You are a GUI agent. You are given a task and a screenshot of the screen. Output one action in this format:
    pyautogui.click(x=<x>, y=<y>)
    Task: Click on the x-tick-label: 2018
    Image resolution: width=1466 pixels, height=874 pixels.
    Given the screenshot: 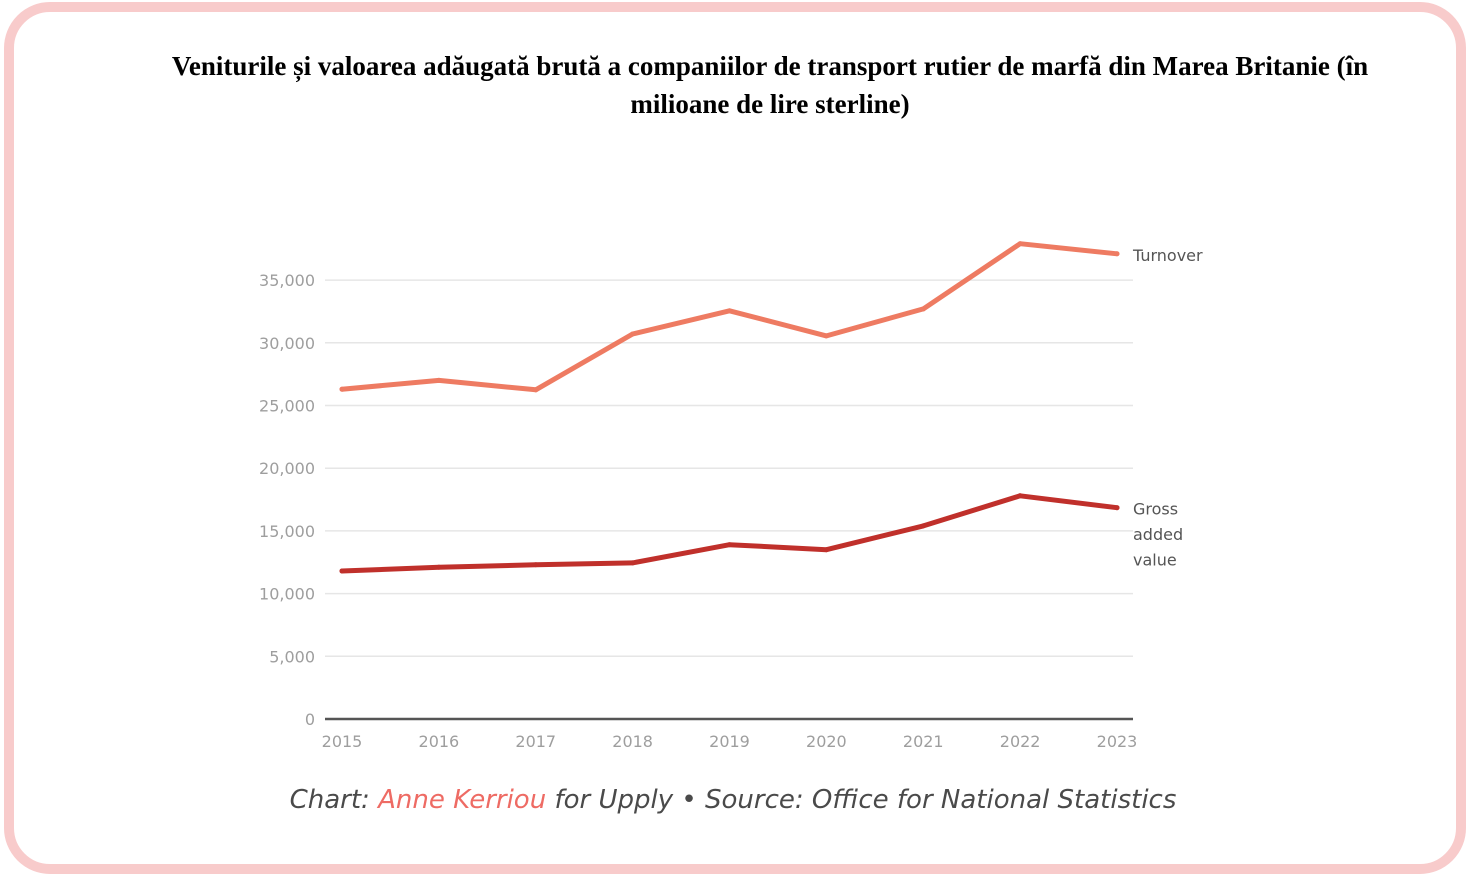 What is the action you would take?
    pyautogui.click(x=632, y=741)
    